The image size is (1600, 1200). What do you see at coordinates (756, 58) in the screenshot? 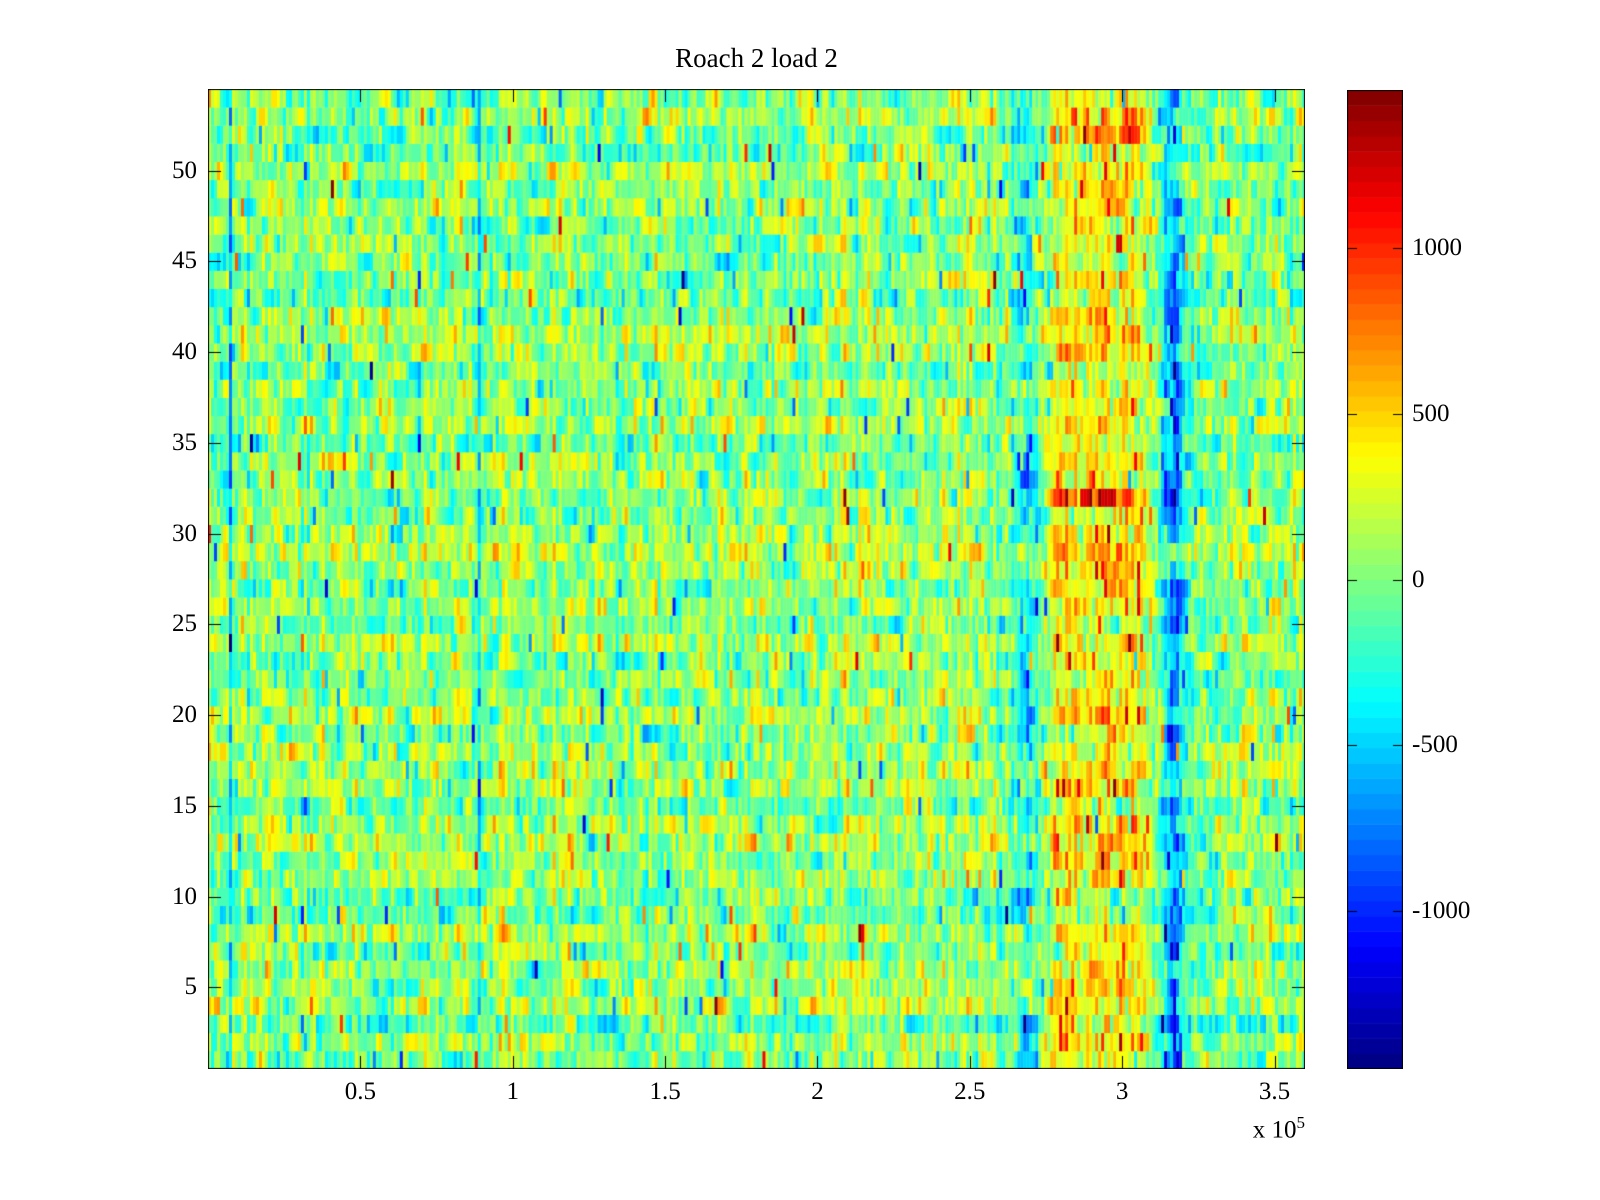
I see `chart-title: Roach 2 load 2` at bounding box center [756, 58].